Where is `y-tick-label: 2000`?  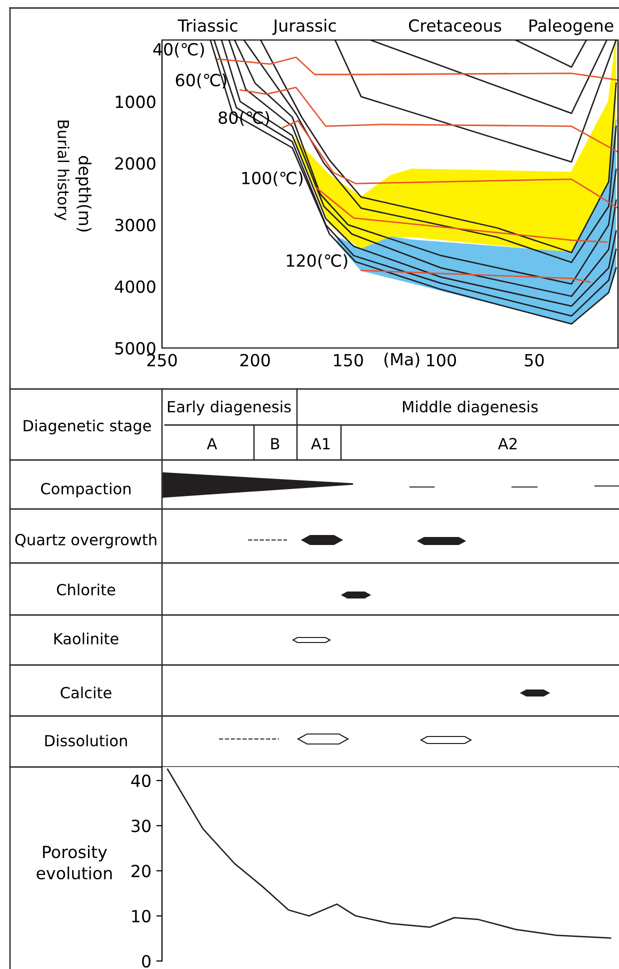 y-tick-label: 2000 is located at coordinates (135, 163).